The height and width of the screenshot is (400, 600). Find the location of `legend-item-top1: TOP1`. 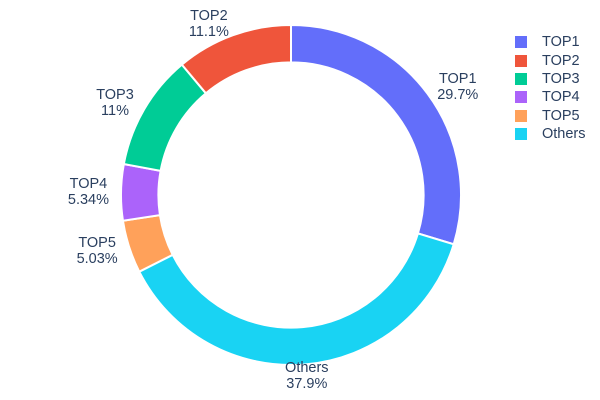

legend-item-top1: TOP1 is located at coordinates (550, 42).